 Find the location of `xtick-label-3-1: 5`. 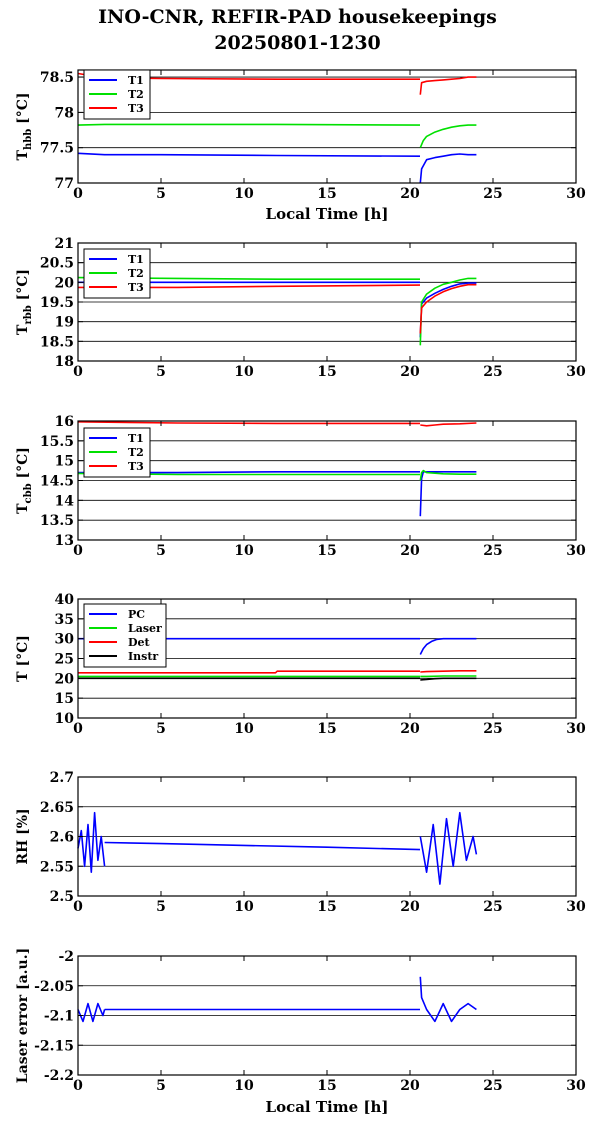

xtick-label-3-1: 5 is located at coordinates (161, 729).